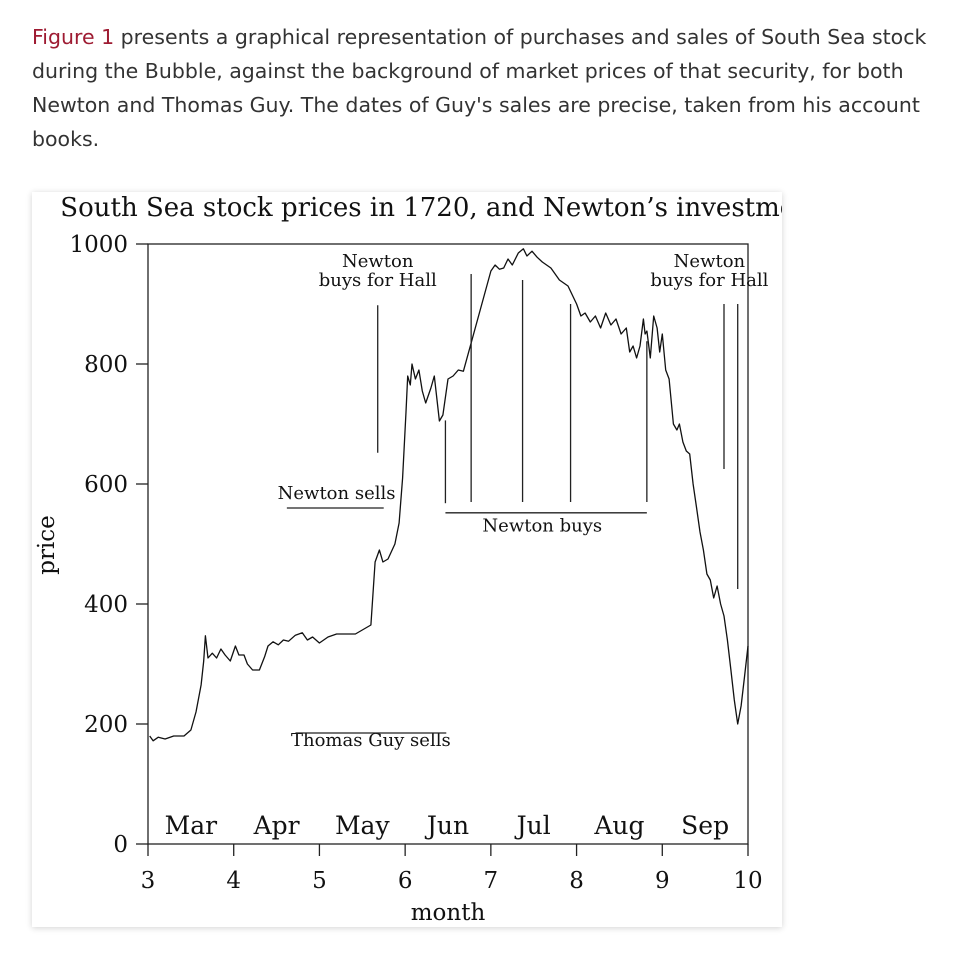 The width and height of the screenshot is (966, 963). What do you see at coordinates (106, 365) in the screenshot?
I see `y-tick-label: 800` at bounding box center [106, 365].